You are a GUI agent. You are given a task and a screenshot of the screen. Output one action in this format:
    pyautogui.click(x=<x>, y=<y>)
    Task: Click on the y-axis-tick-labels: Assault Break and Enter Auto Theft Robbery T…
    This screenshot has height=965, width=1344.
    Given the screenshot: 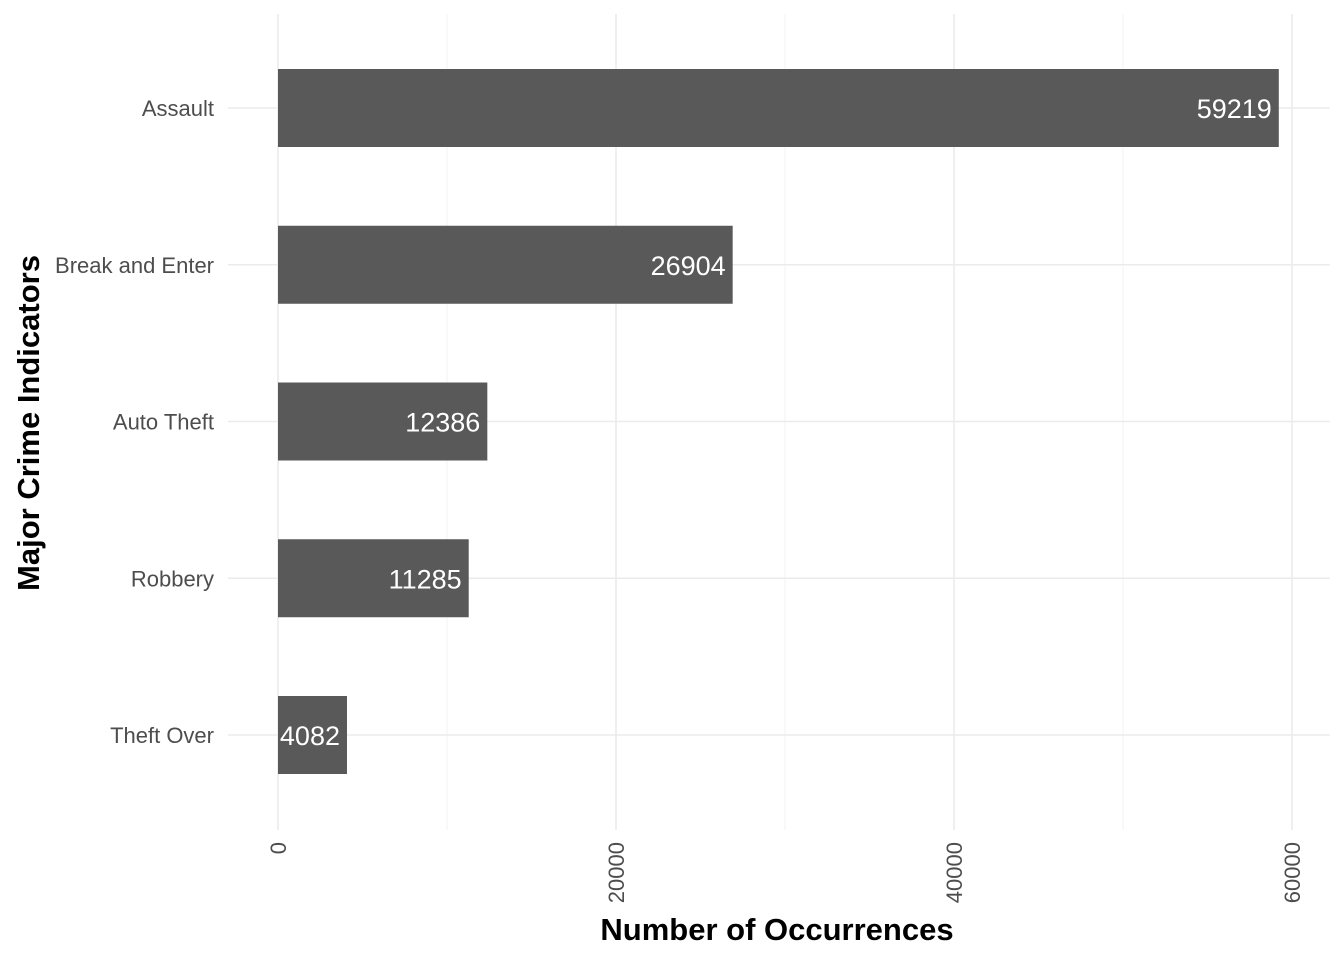 What is the action you would take?
    pyautogui.click(x=134, y=422)
    